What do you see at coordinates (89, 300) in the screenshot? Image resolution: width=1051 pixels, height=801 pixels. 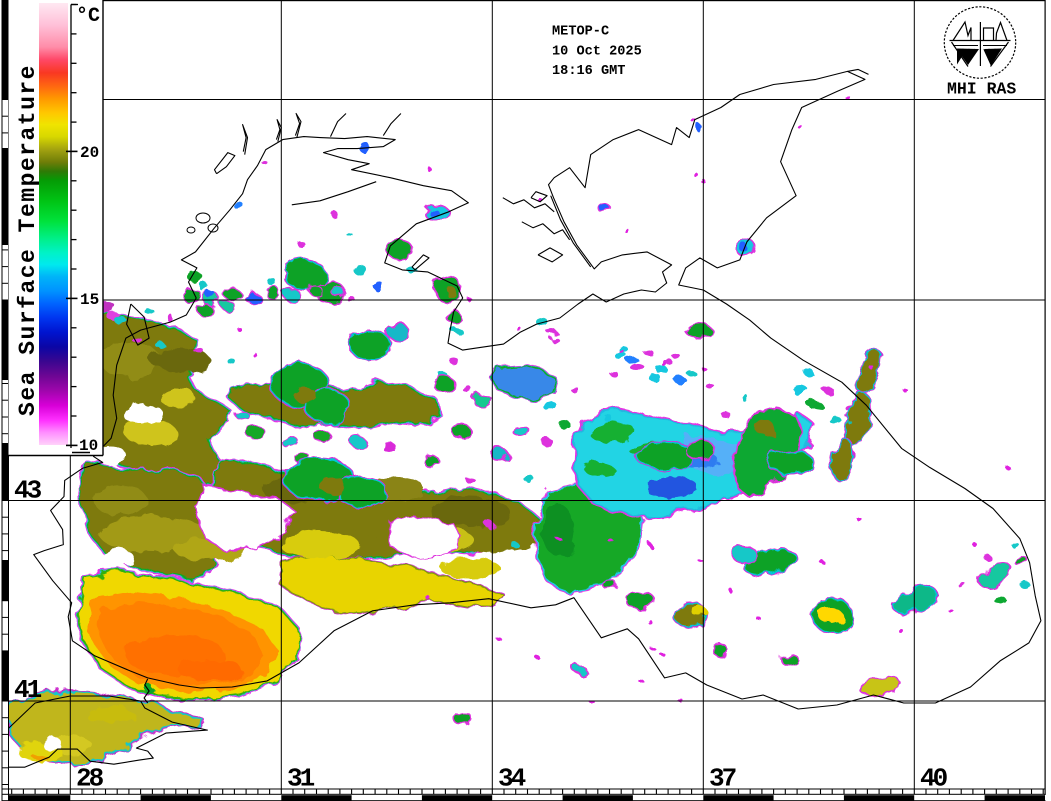 I see `svg-text: 15` at bounding box center [89, 300].